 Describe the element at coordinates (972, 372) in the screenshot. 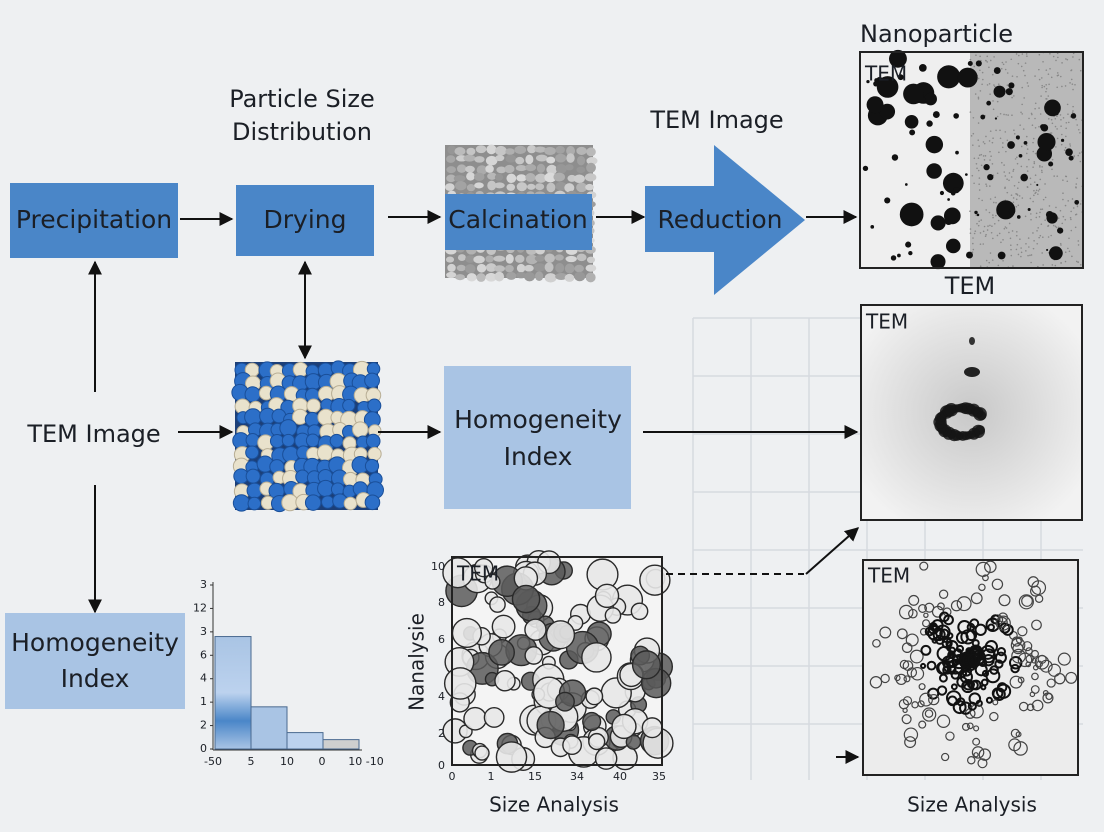

I see `blob` at that location.